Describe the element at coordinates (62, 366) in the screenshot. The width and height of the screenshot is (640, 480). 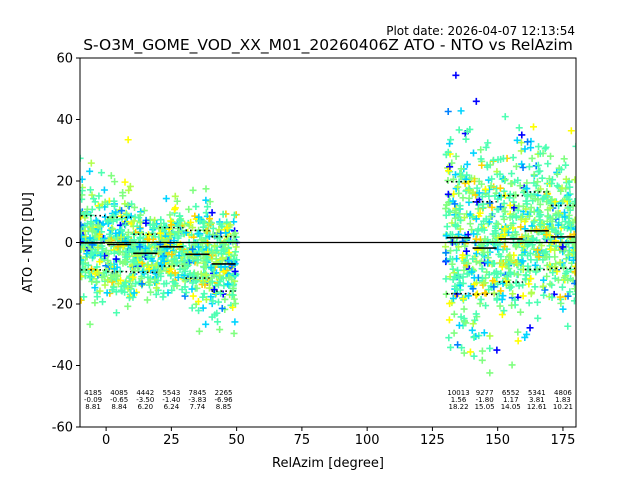
I see `y-tick-label: -40` at that location.